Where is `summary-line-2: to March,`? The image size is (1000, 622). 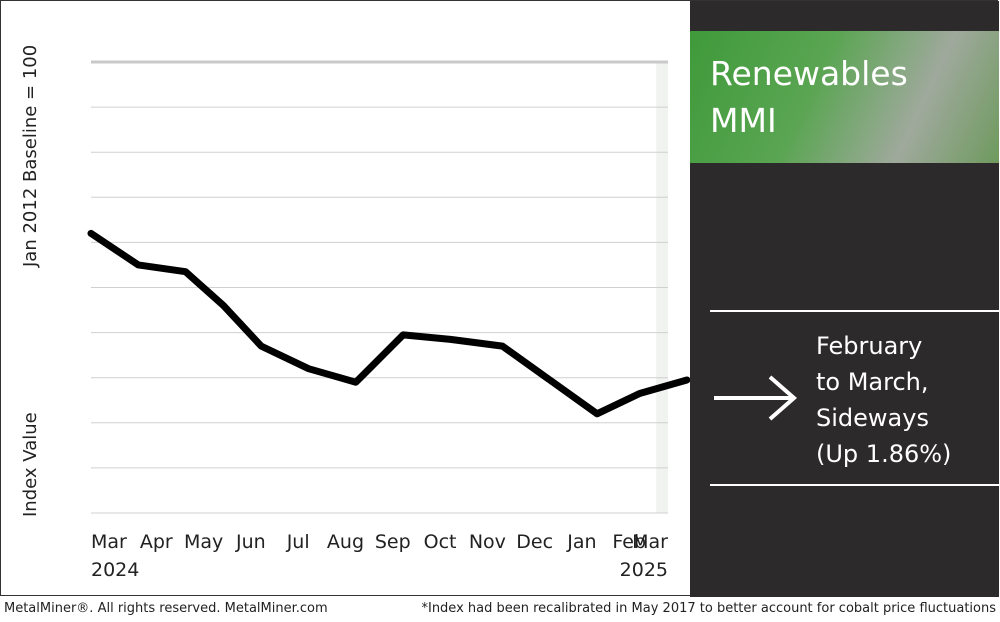 summary-line-2: to March, is located at coordinates (872, 382).